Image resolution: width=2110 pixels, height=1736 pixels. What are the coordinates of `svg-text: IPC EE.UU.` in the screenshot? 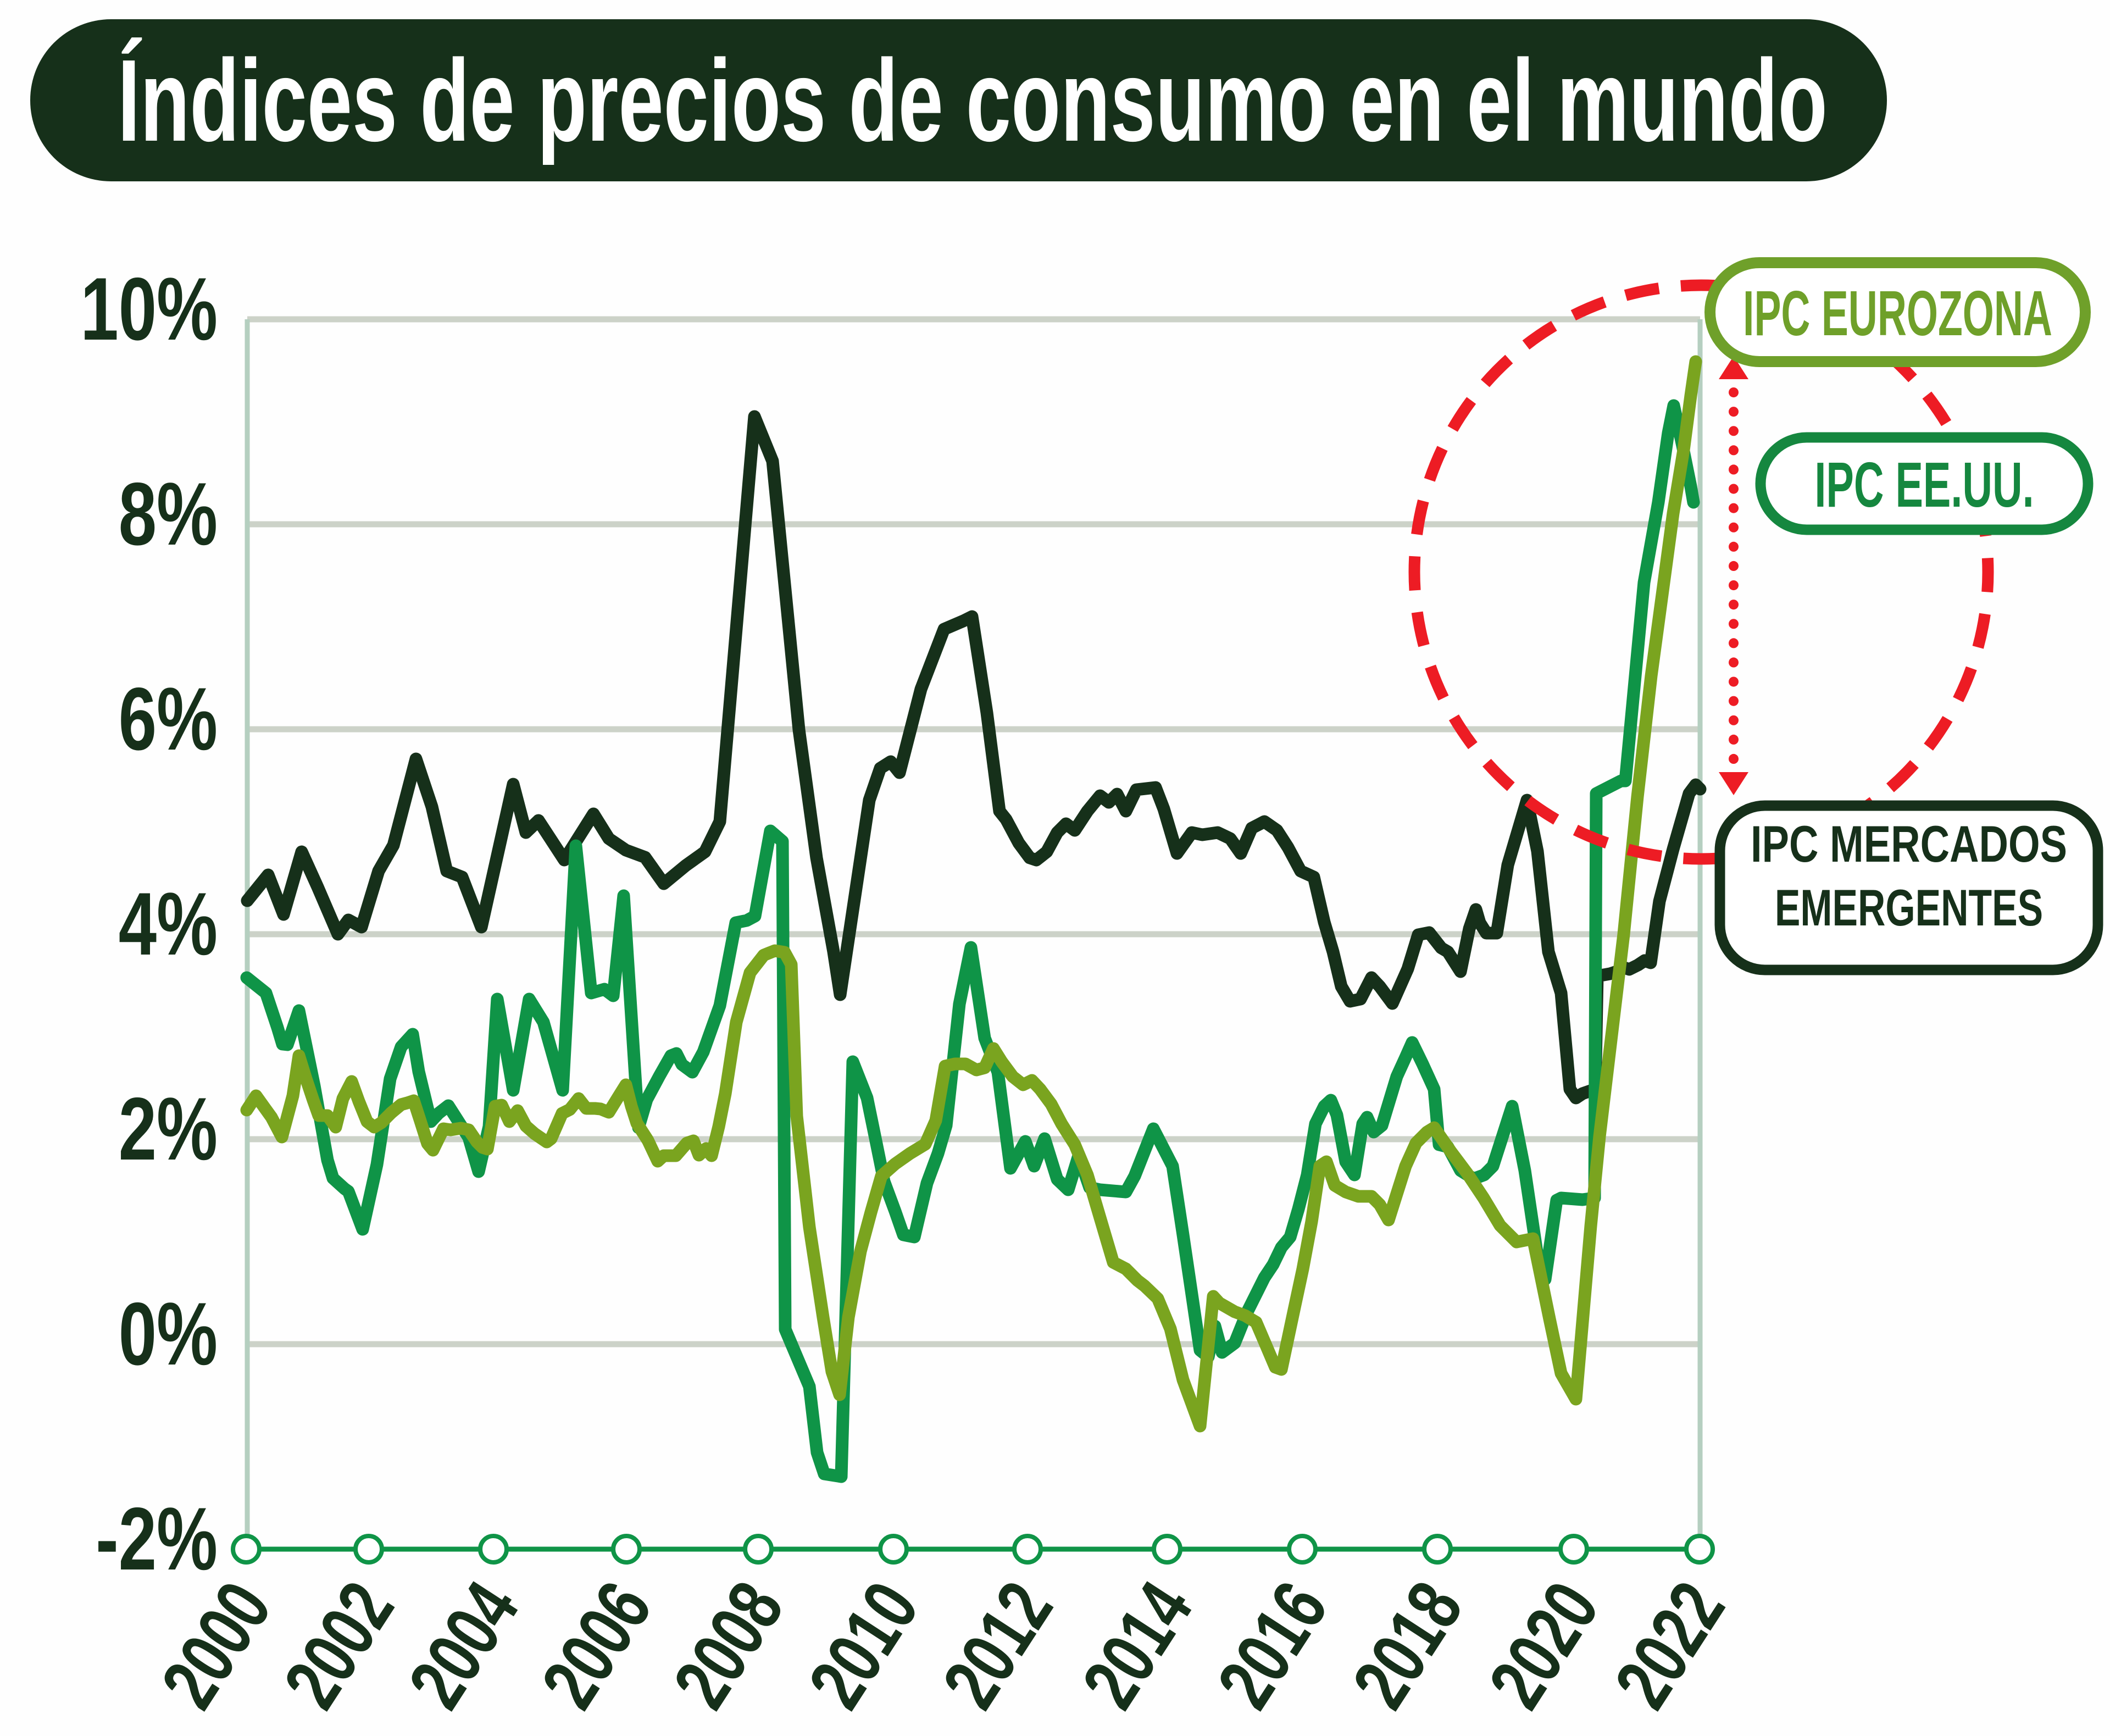 It's located at (1924, 484).